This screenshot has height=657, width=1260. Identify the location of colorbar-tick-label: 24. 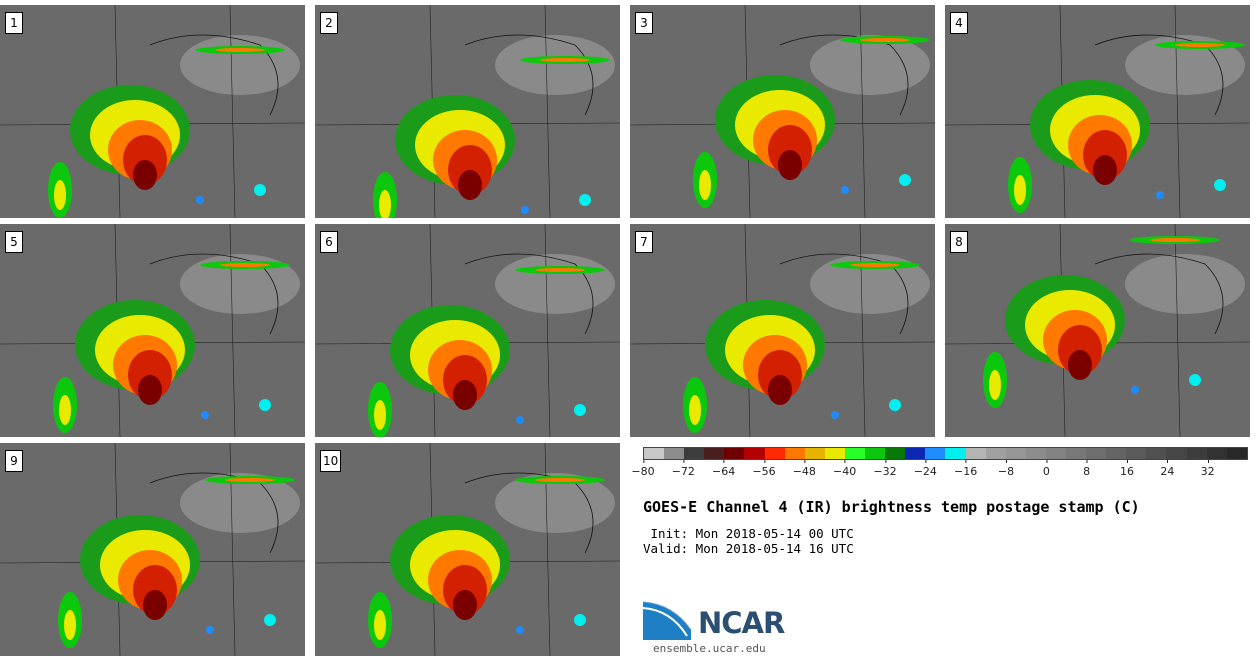
(1167, 469).